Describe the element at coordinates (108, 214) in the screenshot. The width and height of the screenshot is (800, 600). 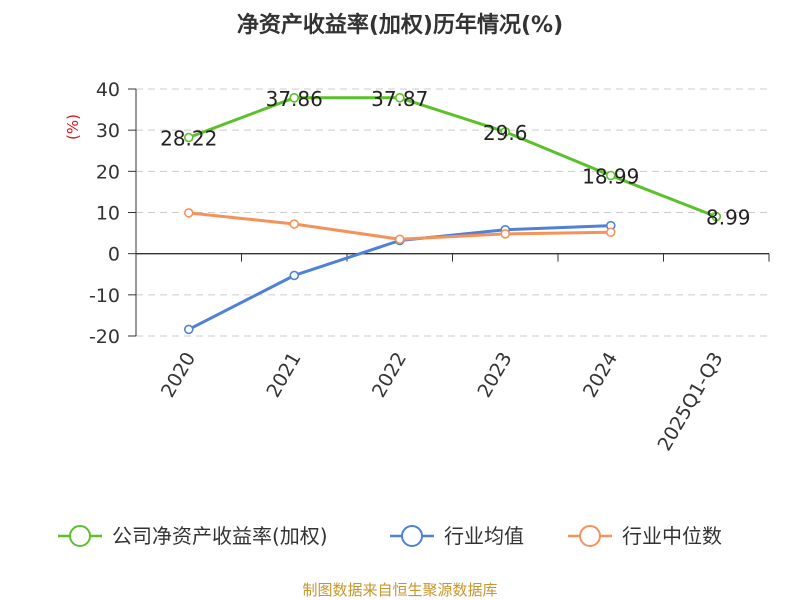
I see `y-tick-label: 10` at that location.